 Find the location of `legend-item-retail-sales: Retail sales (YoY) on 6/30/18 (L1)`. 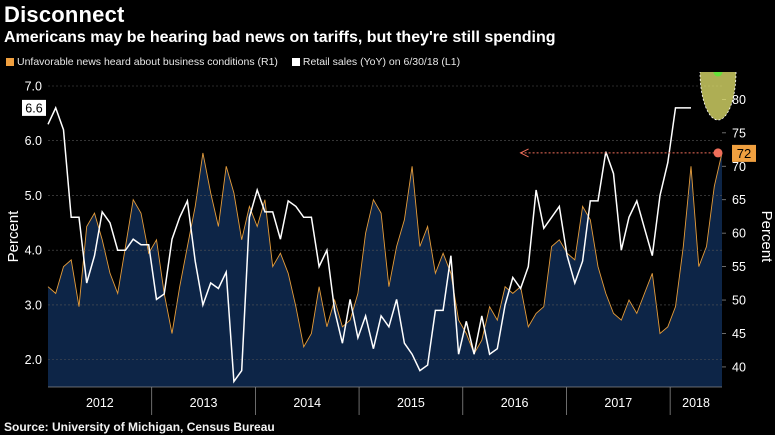

legend-item-retail-sales: Retail sales (YoY) on 6/30/18 (L1) is located at coordinates (376, 62).